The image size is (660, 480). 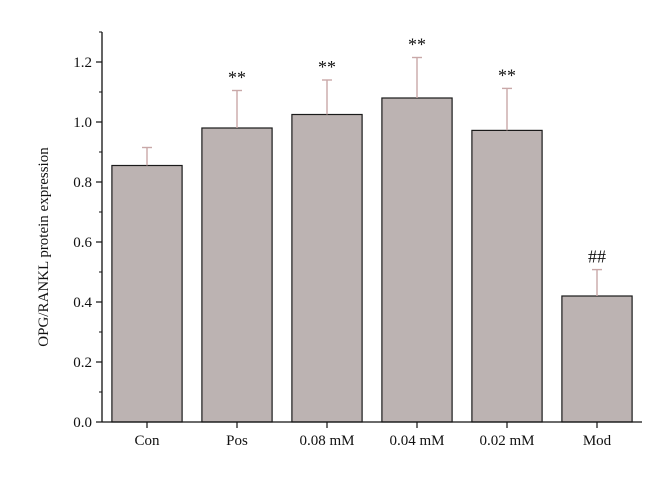 What do you see at coordinates (44, 247) in the screenshot?
I see `y-axis-title: OPG/RANKL protein expression` at bounding box center [44, 247].